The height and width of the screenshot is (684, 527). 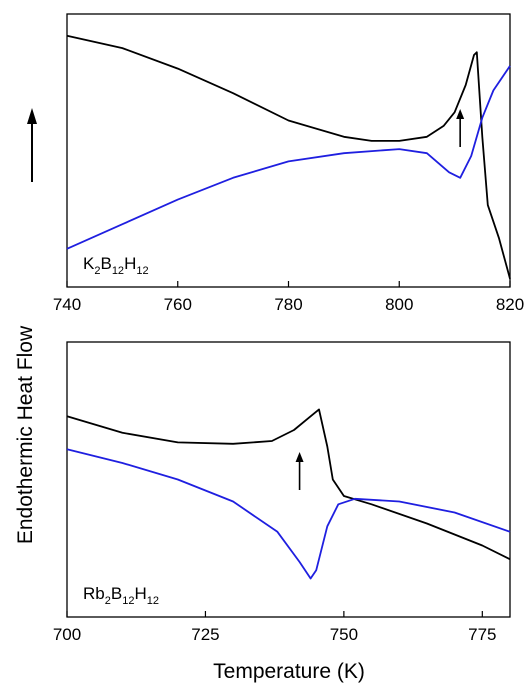 What do you see at coordinates (275, 627) in the screenshot?
I see `x-ticks-bottom: 700 725 750 775` at bounding box center [275, 627].